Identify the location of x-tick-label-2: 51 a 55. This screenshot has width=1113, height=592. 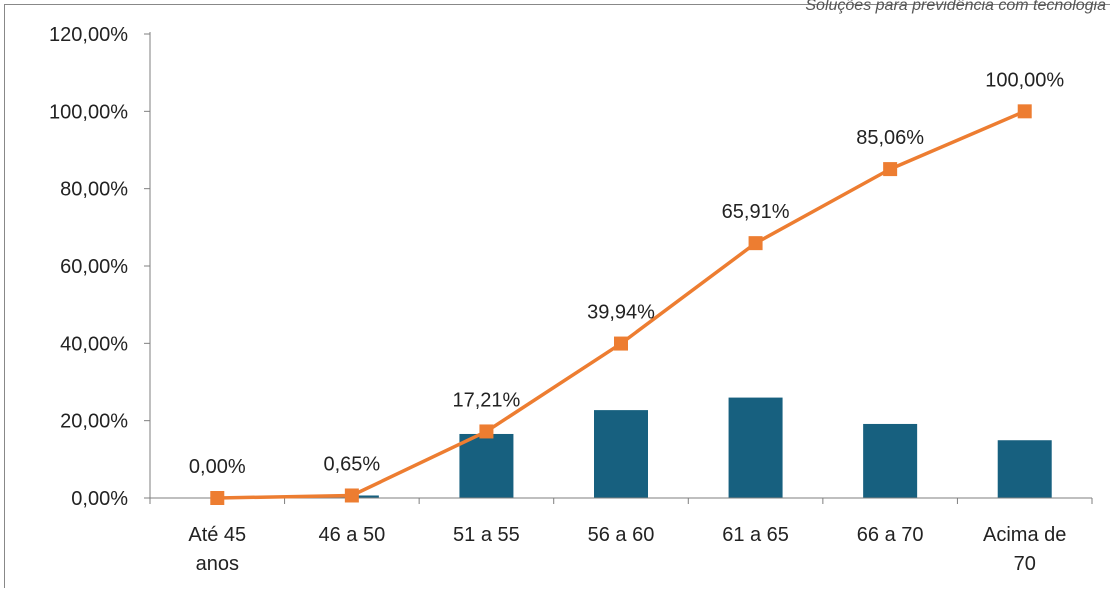
(486, 535).